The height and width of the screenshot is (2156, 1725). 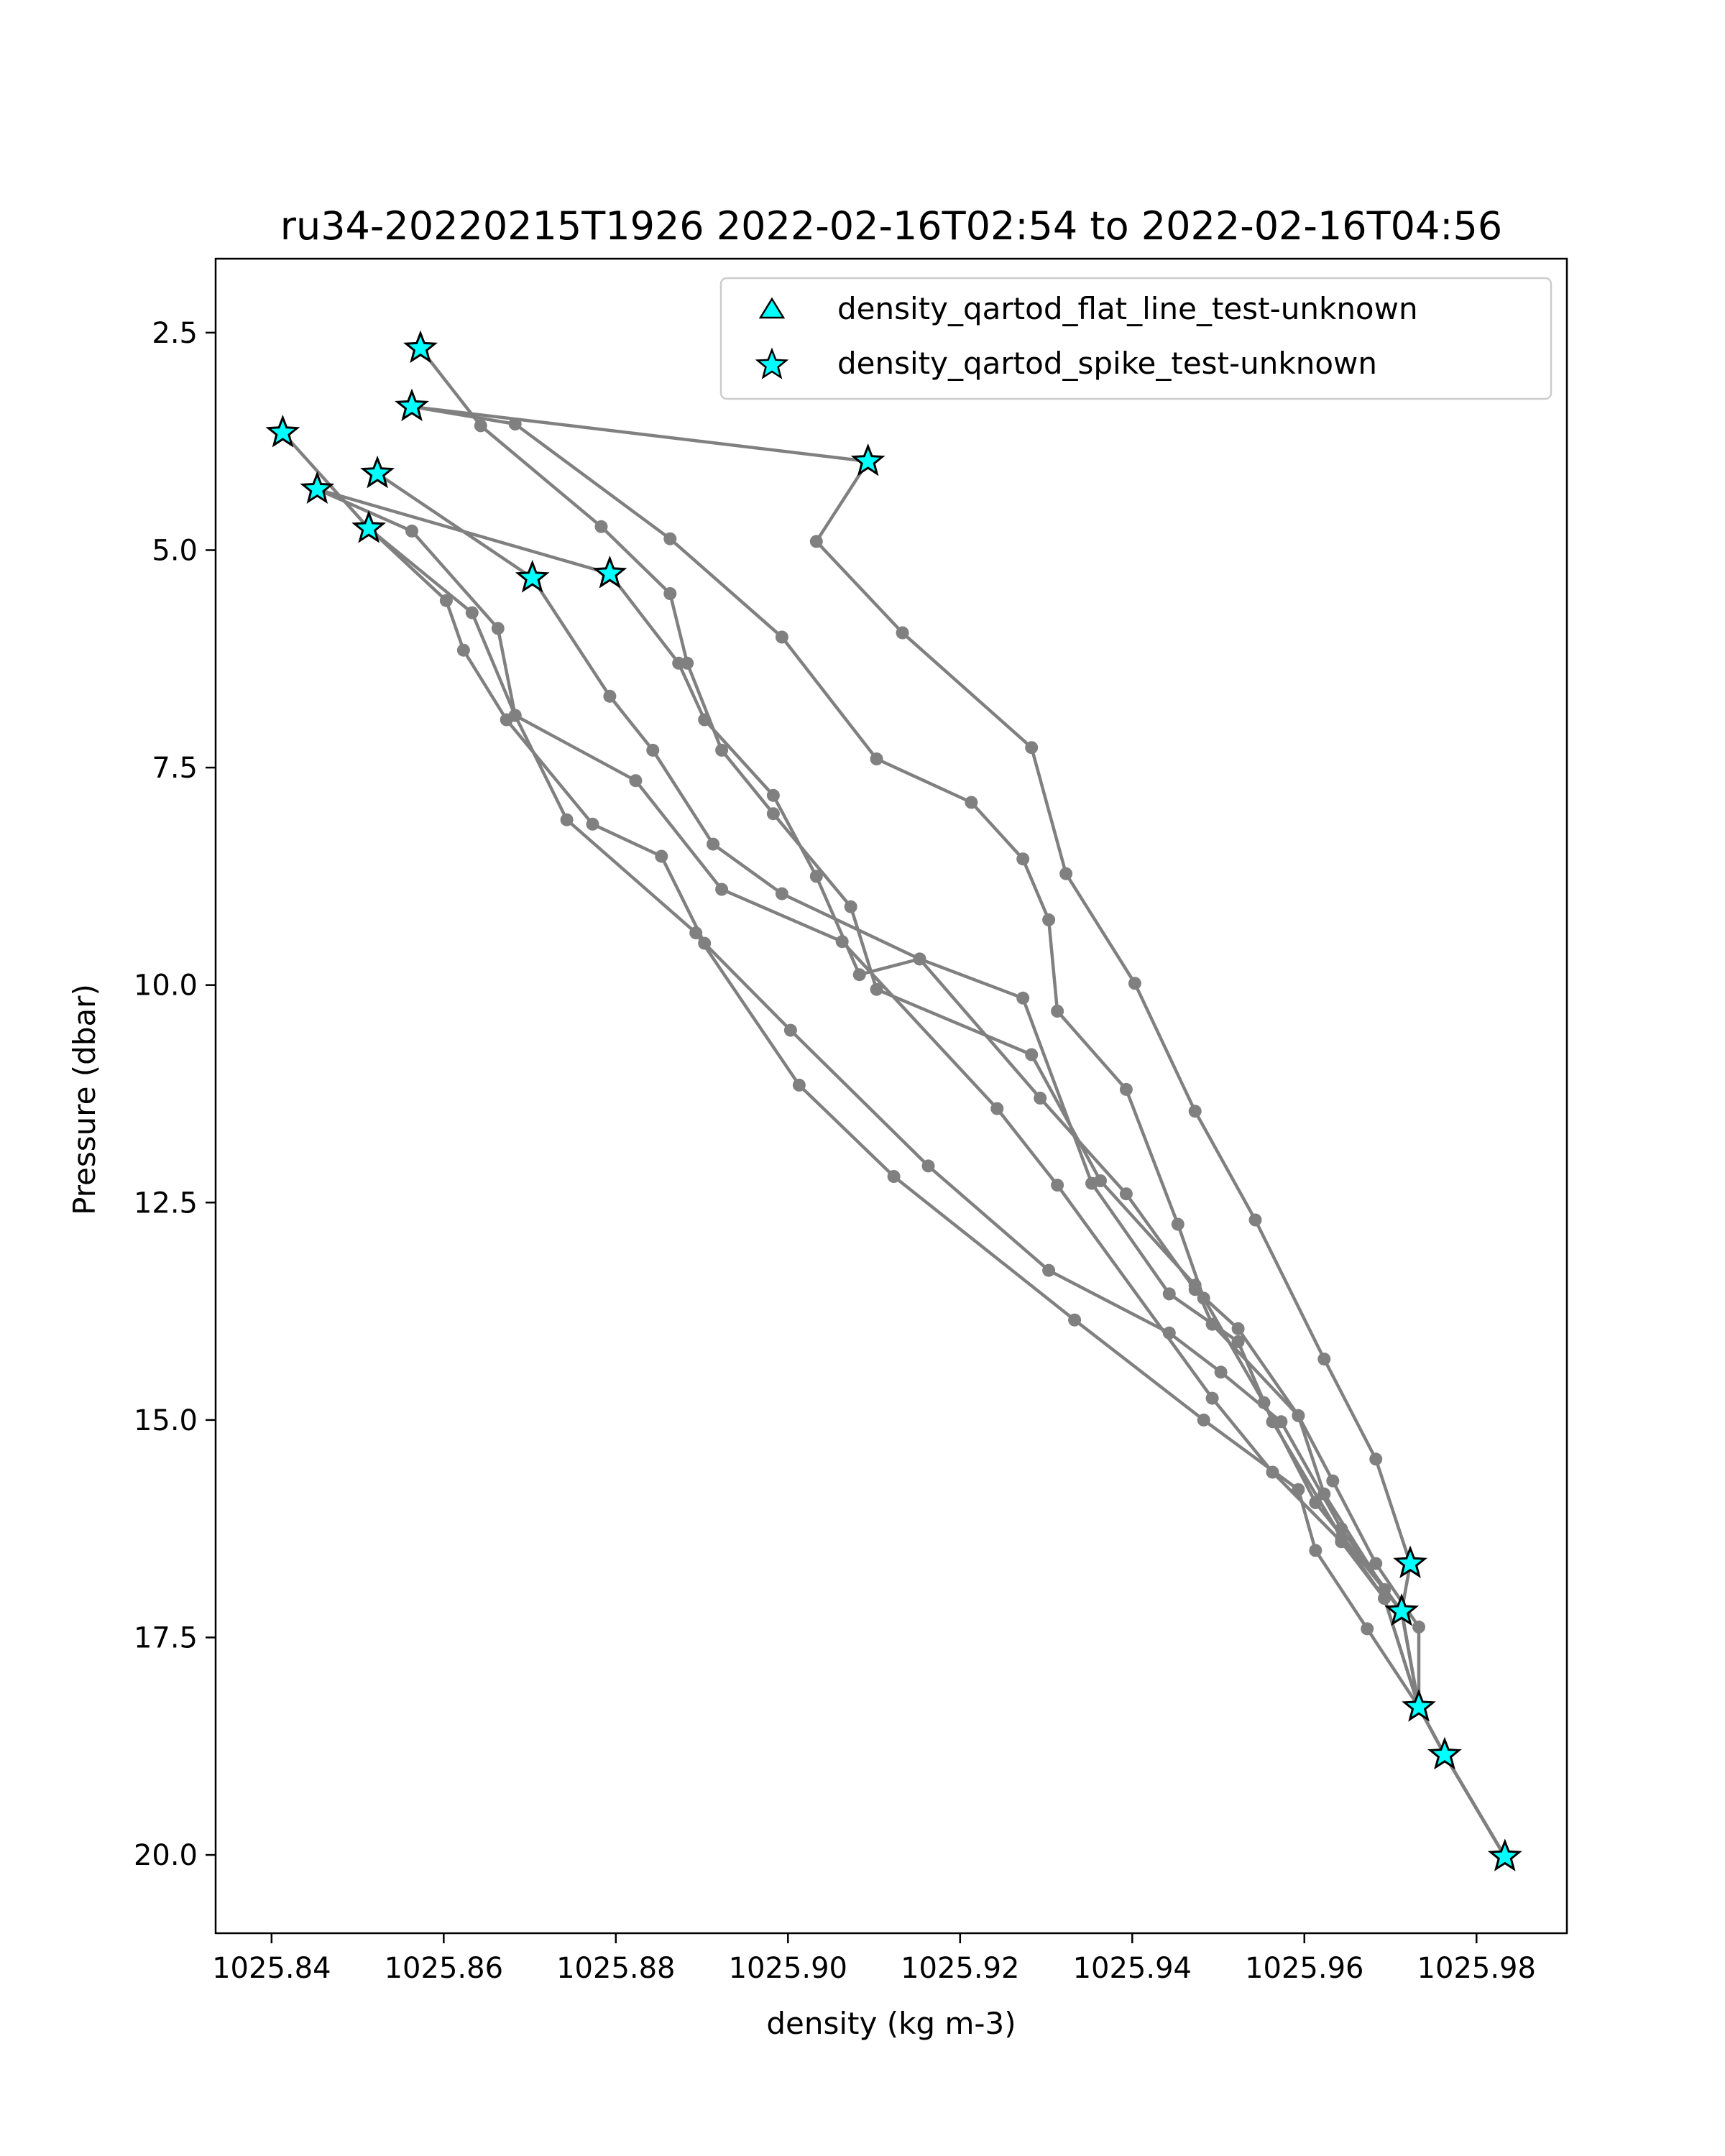 What do you see at coordinates (271, 1969) in the screenshot?
I see `x-tick-label: 1025.84` at bounding box center [271, 1969].